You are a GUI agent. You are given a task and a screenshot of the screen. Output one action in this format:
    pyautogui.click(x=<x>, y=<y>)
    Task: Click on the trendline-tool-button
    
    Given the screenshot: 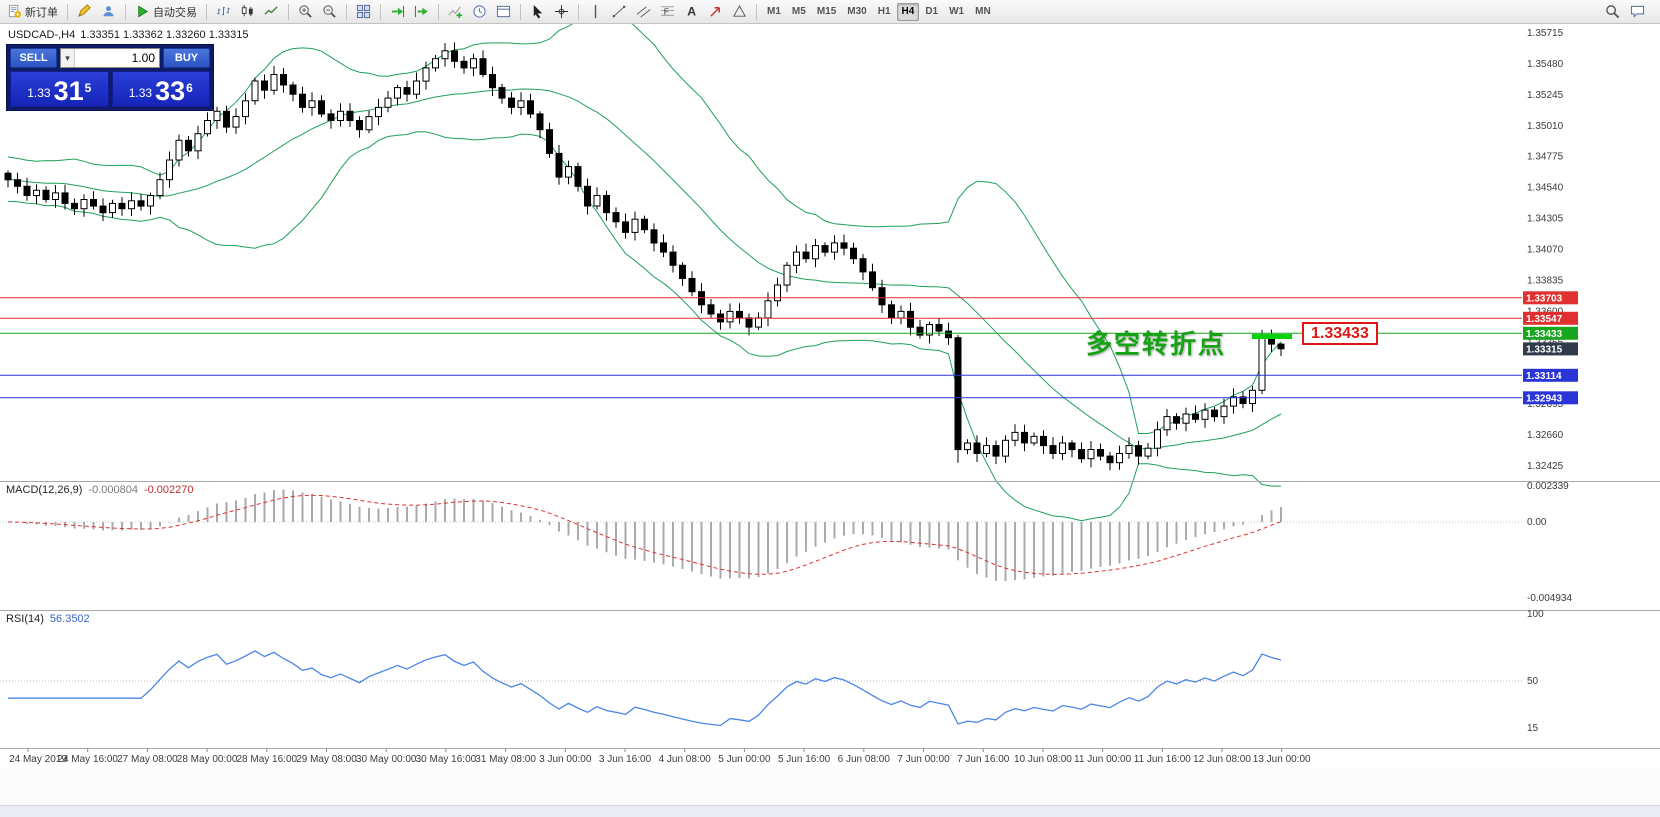 What is the action you would take?
    pyautogui.click(x=619, y=12)
    